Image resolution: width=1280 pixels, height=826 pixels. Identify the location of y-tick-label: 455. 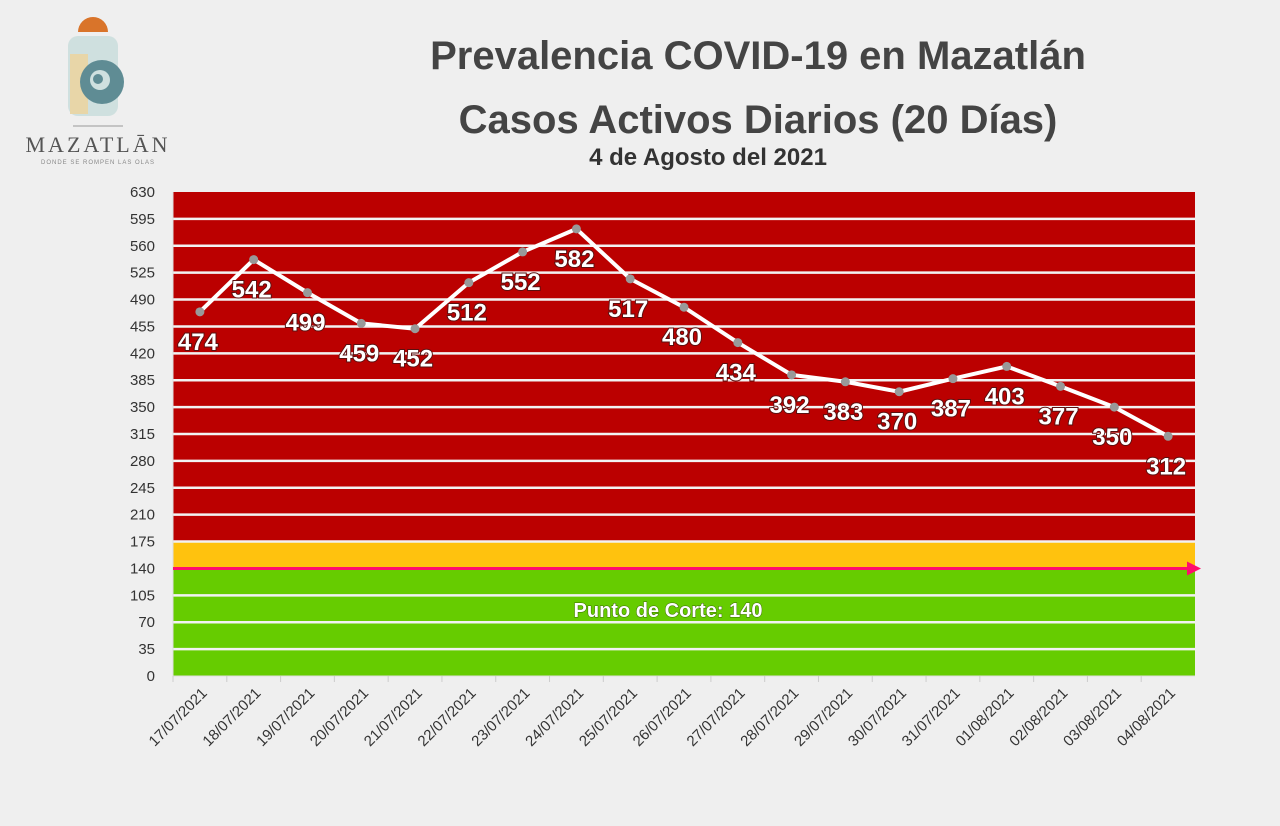
(142, 326).